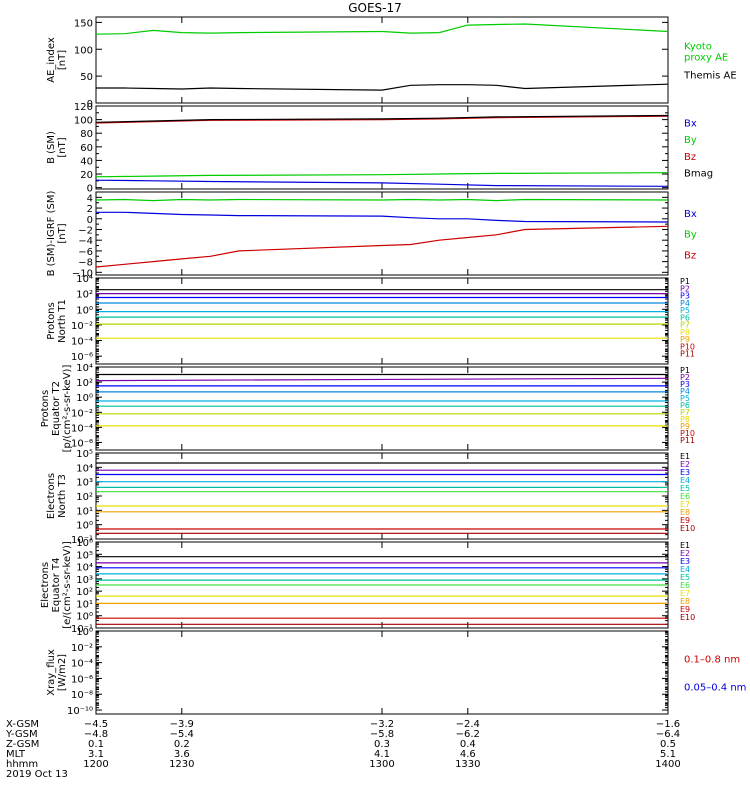 The width and height of the screenshot is (750, 800). Describe the element at coordinates (667, 764) in the screenshot. I see `x-row-value: 1400` at that location.